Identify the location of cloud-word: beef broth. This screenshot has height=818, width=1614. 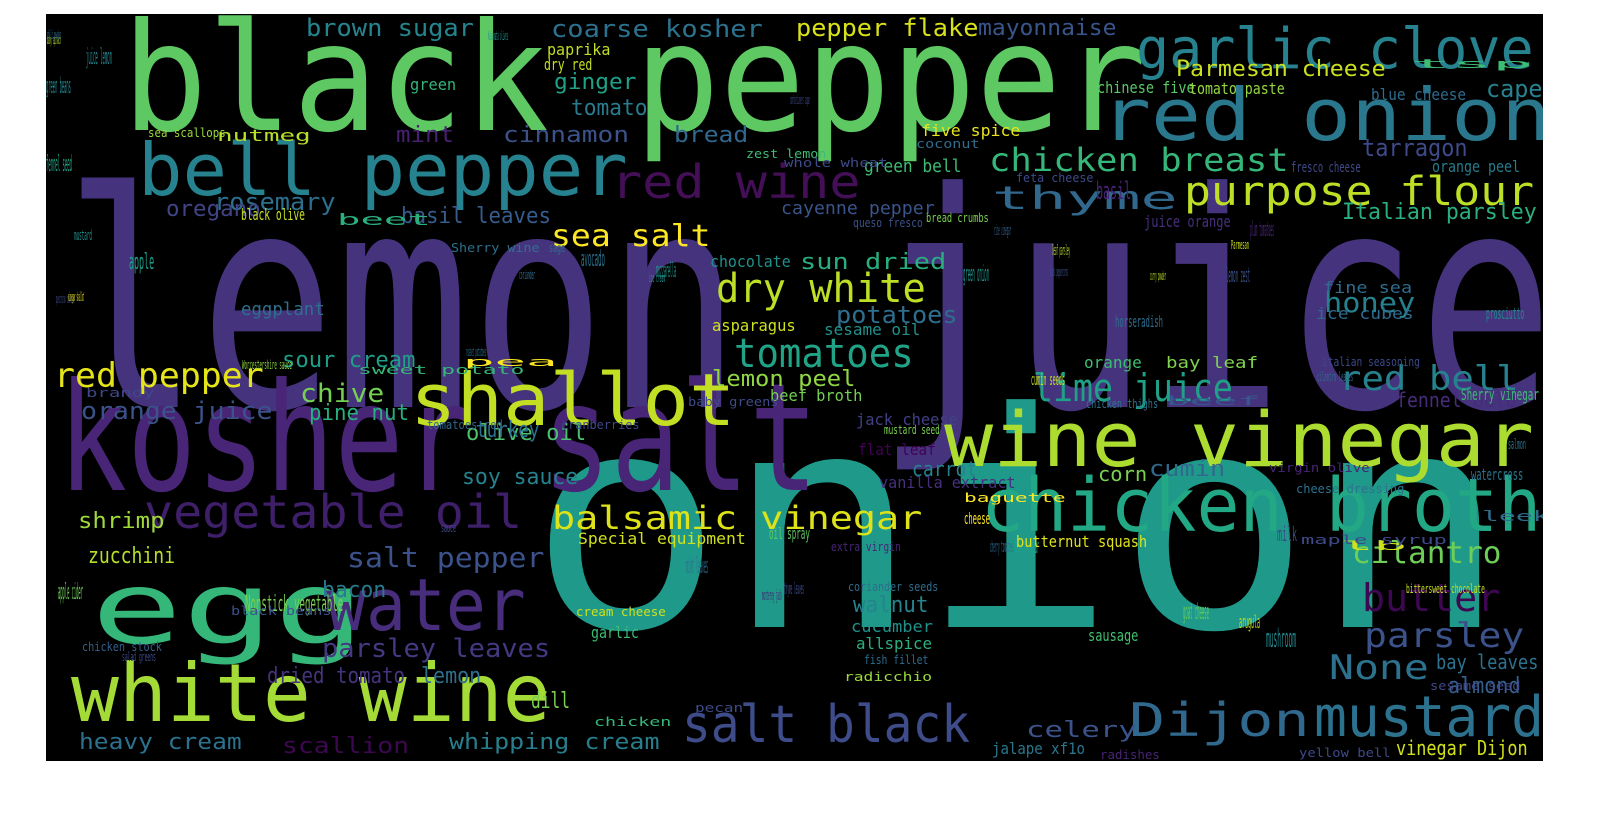
(816, 395).